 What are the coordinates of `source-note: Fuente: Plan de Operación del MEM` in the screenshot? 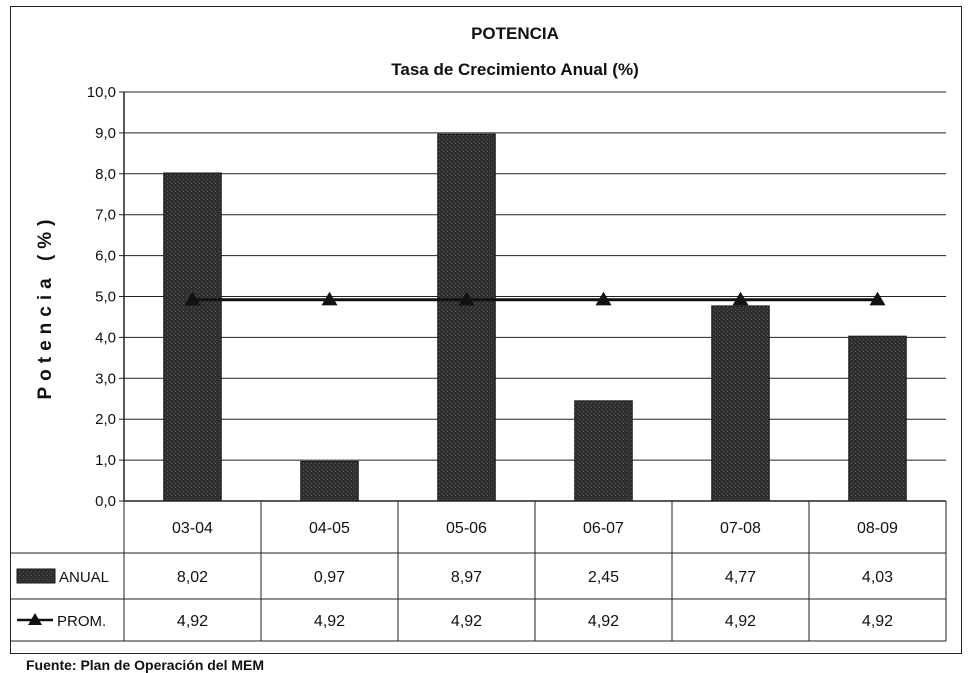 It's located at (145, 665).